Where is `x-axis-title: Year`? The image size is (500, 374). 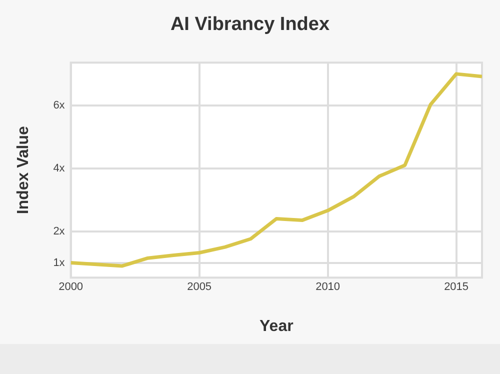
x-axis-title: Year is located at coordinates (277, 326).